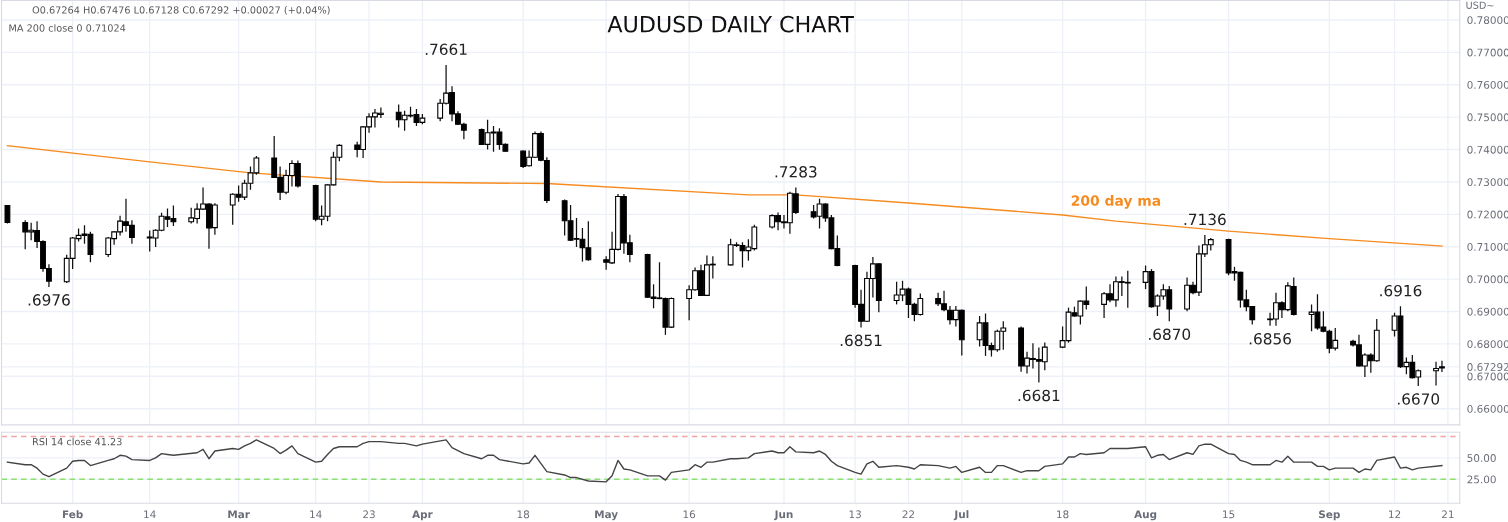 This screenshot has width=1508, height=522. What do you see at coordinates (1170, 334) in the screenshot?
I see `annotation: .6870` at bounding box center [1170, 334].